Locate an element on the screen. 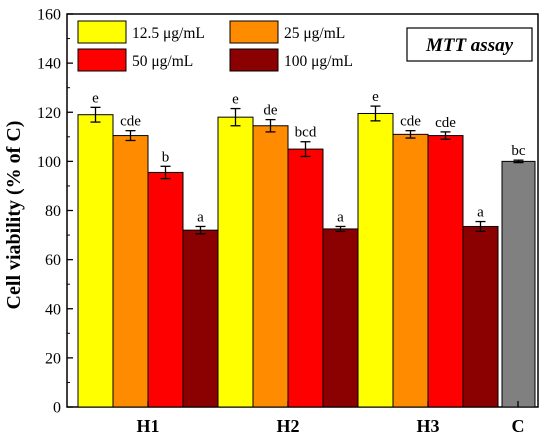 This screenshot has width=550, height=440. bar-s0-H1 is located at coordinates (95, 261).